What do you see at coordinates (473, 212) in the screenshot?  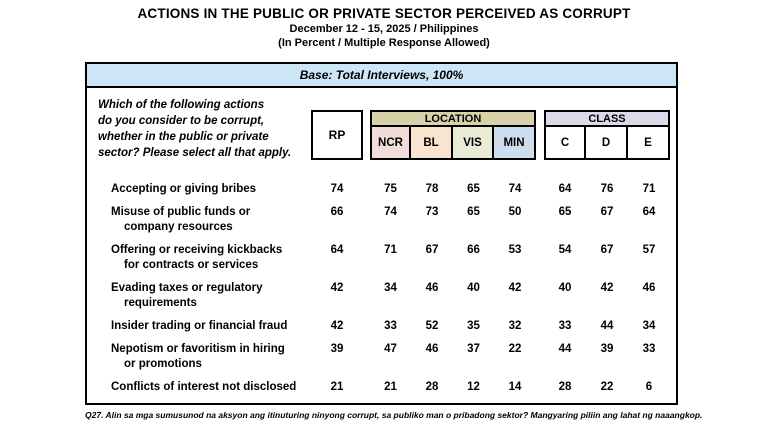 I see `value-cell: 65` at bounding box center [473, 212].